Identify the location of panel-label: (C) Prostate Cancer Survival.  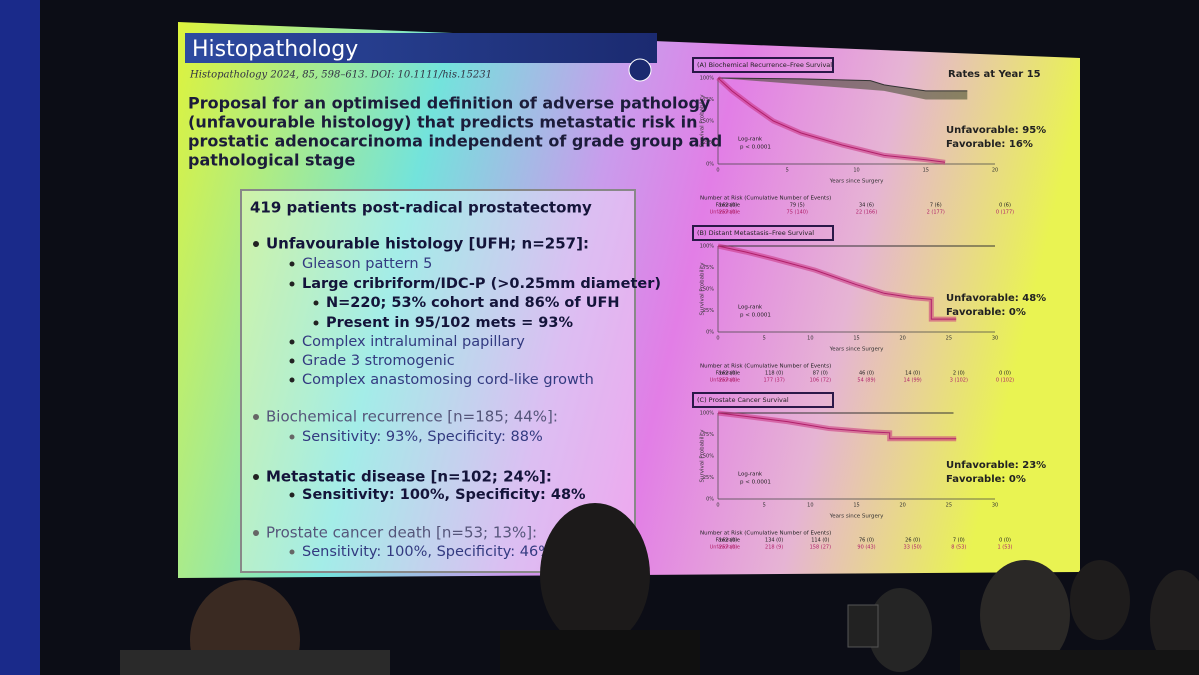
(743, 400).